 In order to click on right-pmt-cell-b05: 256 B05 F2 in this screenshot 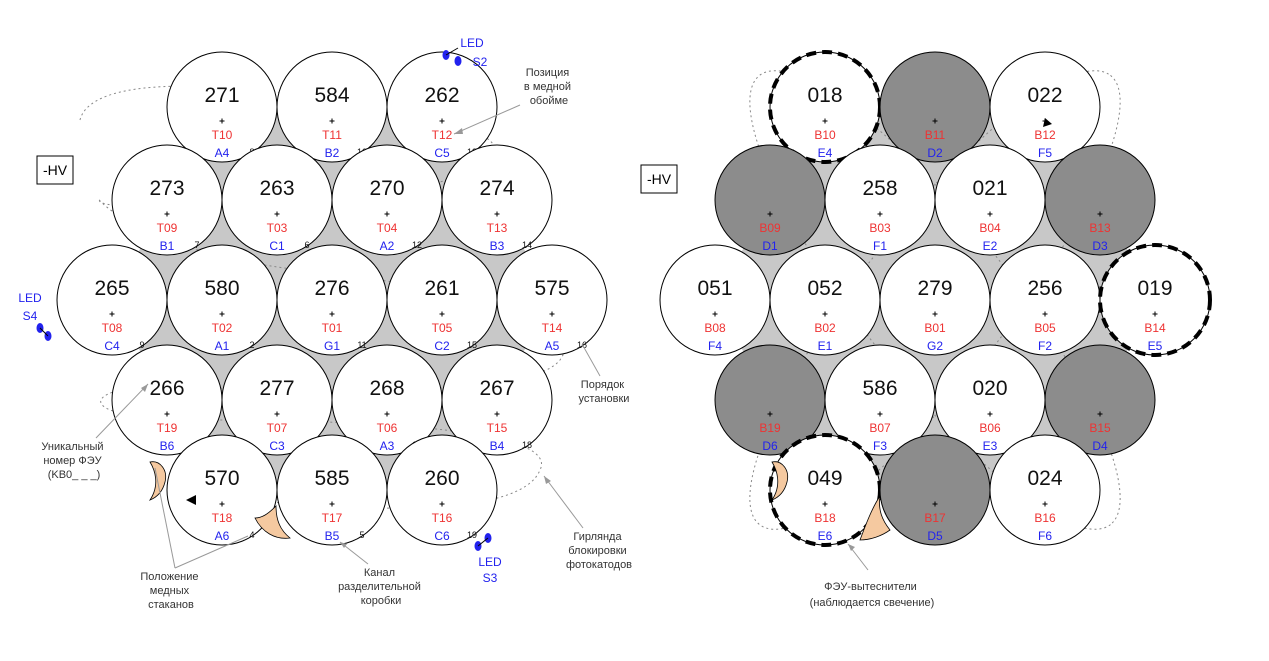, I will do `click(1045, 300)`.